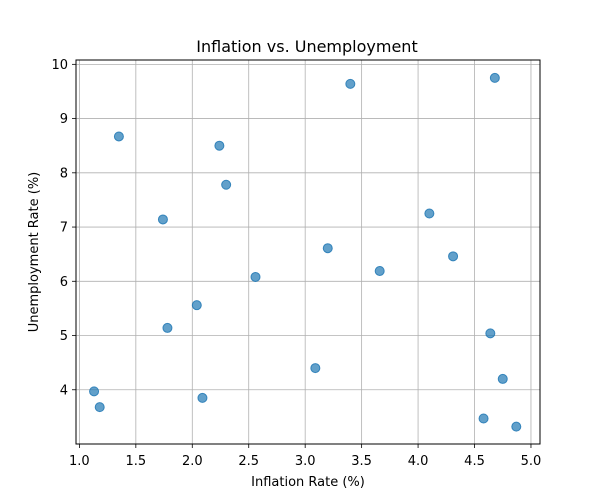 This screenshot has width=600, height=500. What do you see at coordinates (192, 461) in the screenshot?
I see `x-tick-label: 2.0` at bounding box center [192, 461].